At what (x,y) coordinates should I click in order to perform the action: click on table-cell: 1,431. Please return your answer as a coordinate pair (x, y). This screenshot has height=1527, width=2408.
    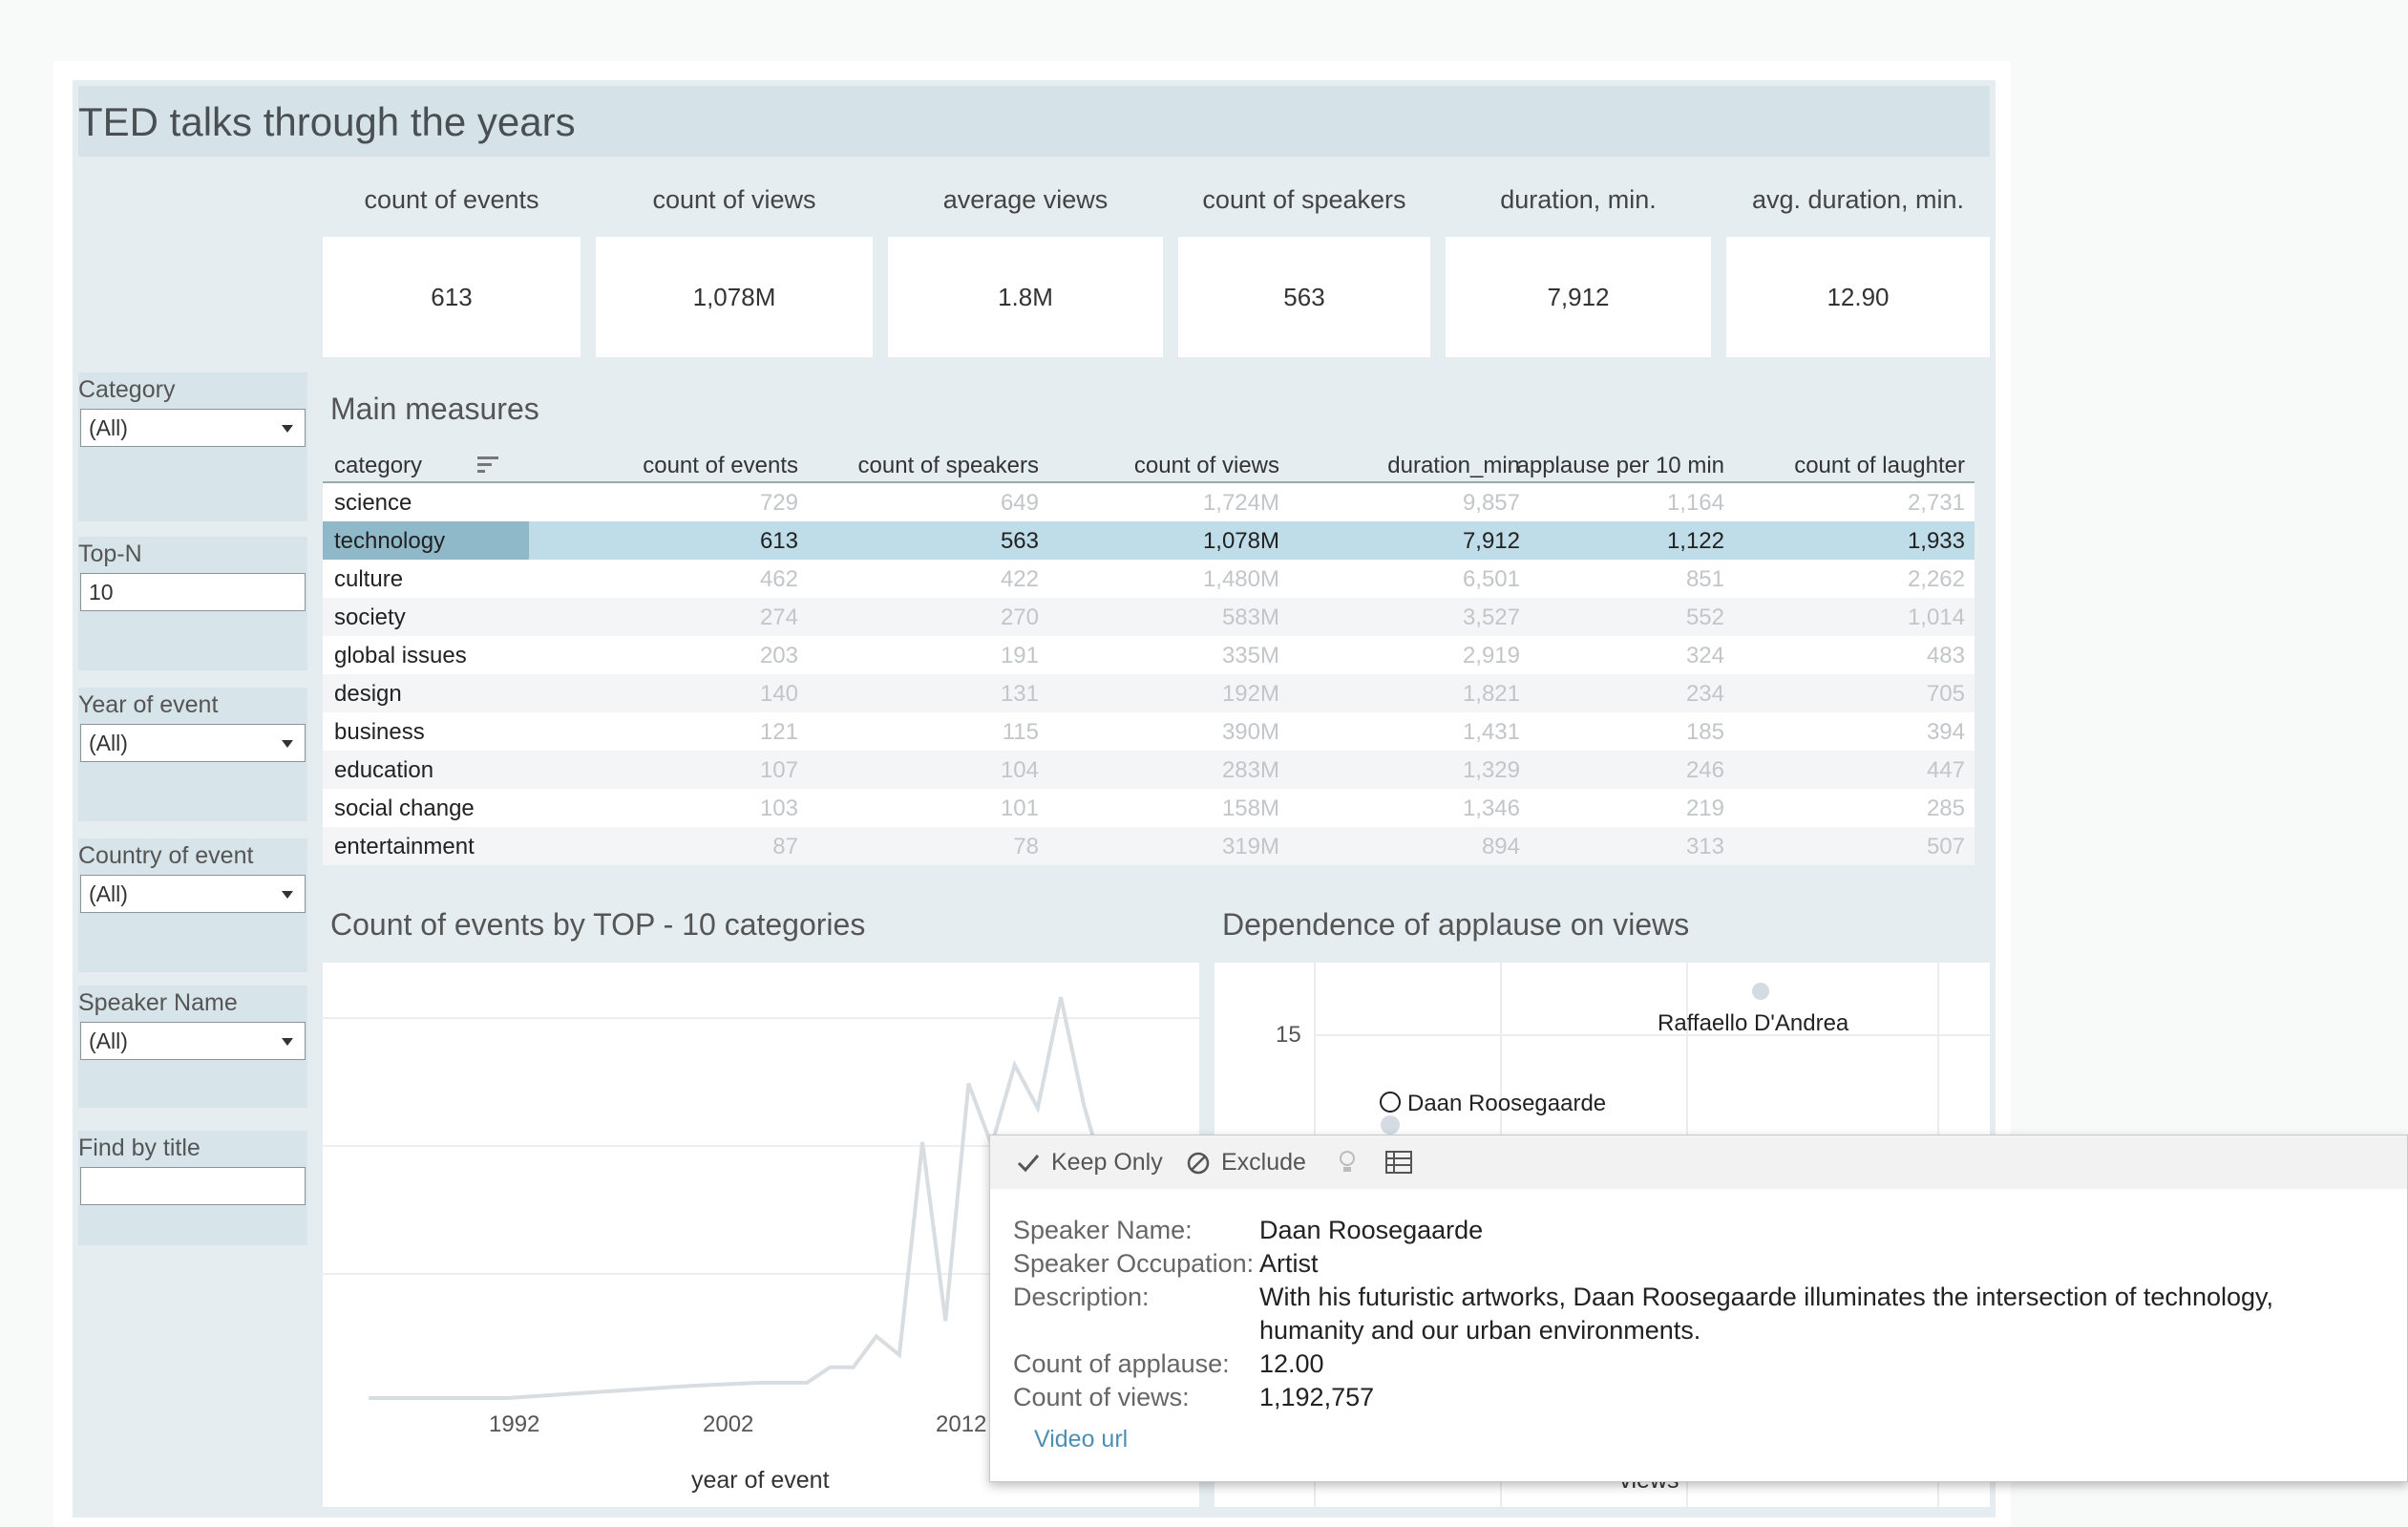
    Looking at the image, I should click on (1491, 732).